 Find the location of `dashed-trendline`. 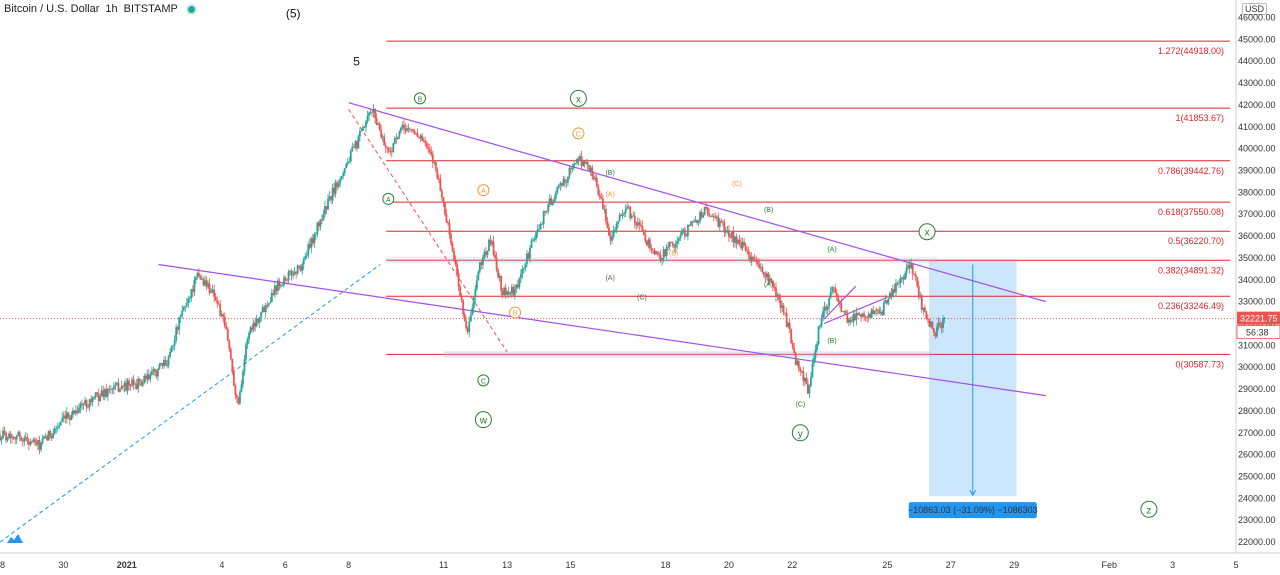

dashed-trendline is located at coordinates (190, 403).